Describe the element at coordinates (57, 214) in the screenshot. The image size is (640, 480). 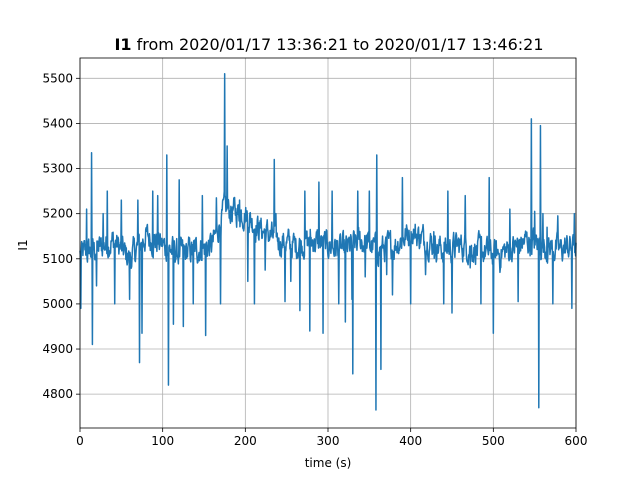
I see `y-tick-label: 5200` at that location.